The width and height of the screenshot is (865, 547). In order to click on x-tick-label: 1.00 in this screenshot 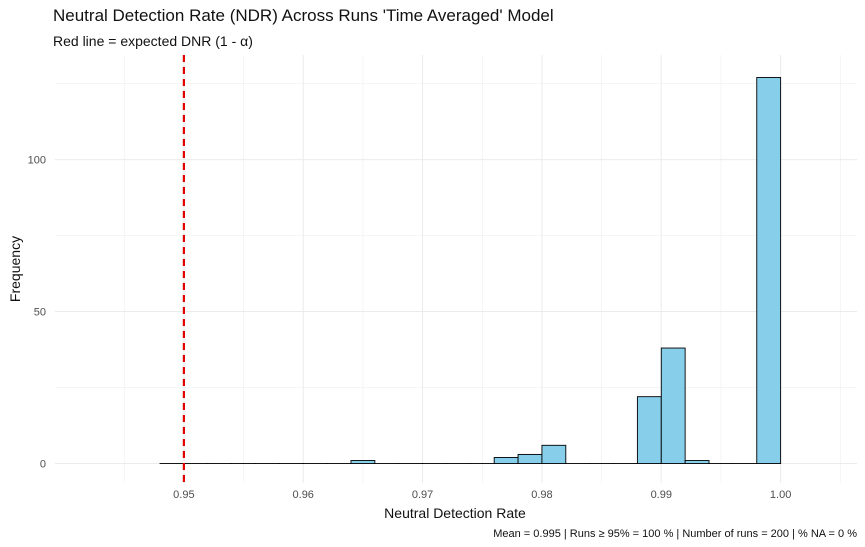, I will do `click(780, 495)`.